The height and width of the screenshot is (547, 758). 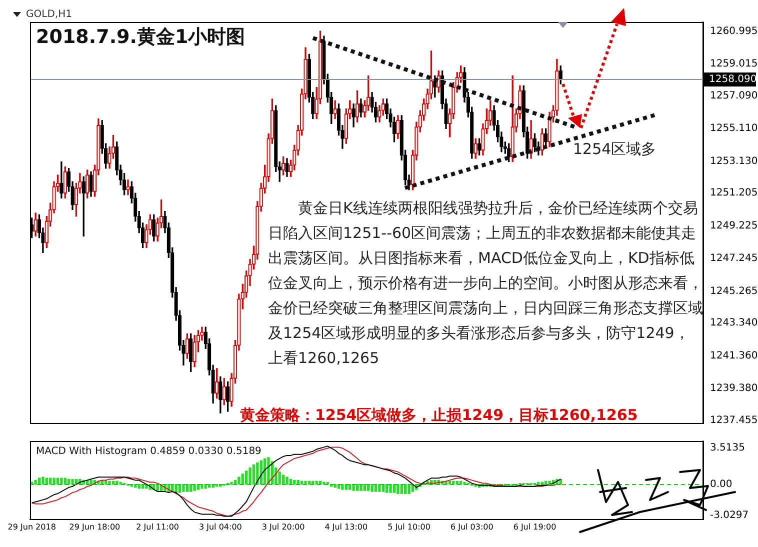 I want to click on y-tick-label: 1249.225, so click(x=734, y=226).